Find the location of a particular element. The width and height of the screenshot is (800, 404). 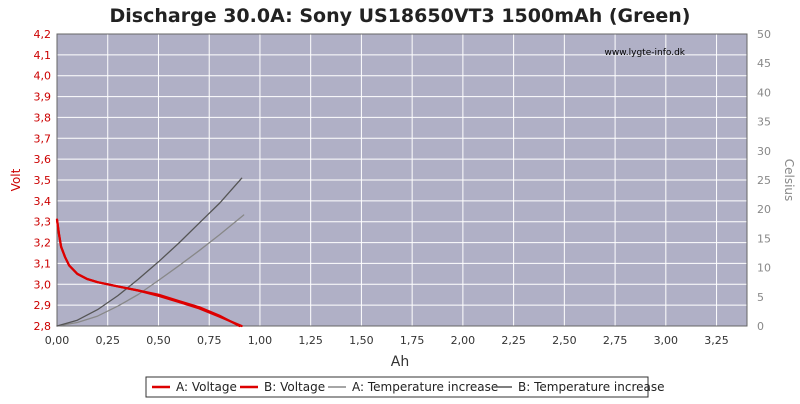

legend-box is located at coordinates (397, 387).